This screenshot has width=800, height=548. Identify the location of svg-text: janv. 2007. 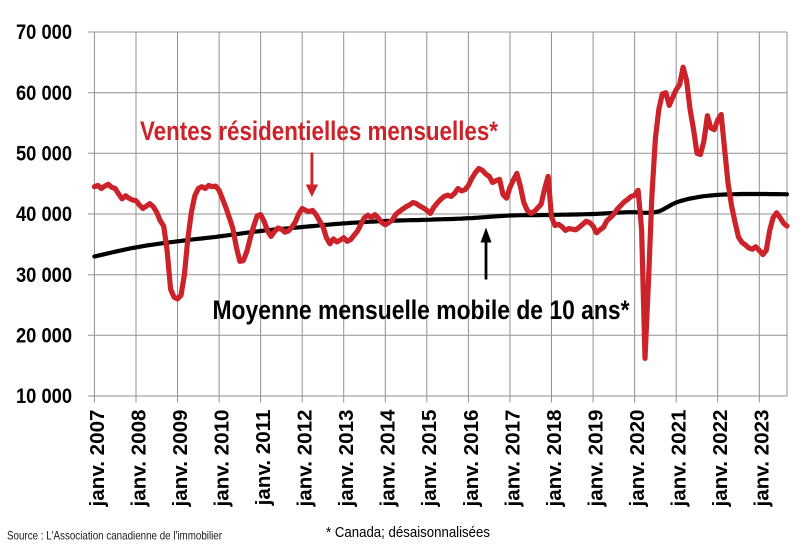
(97, 459).